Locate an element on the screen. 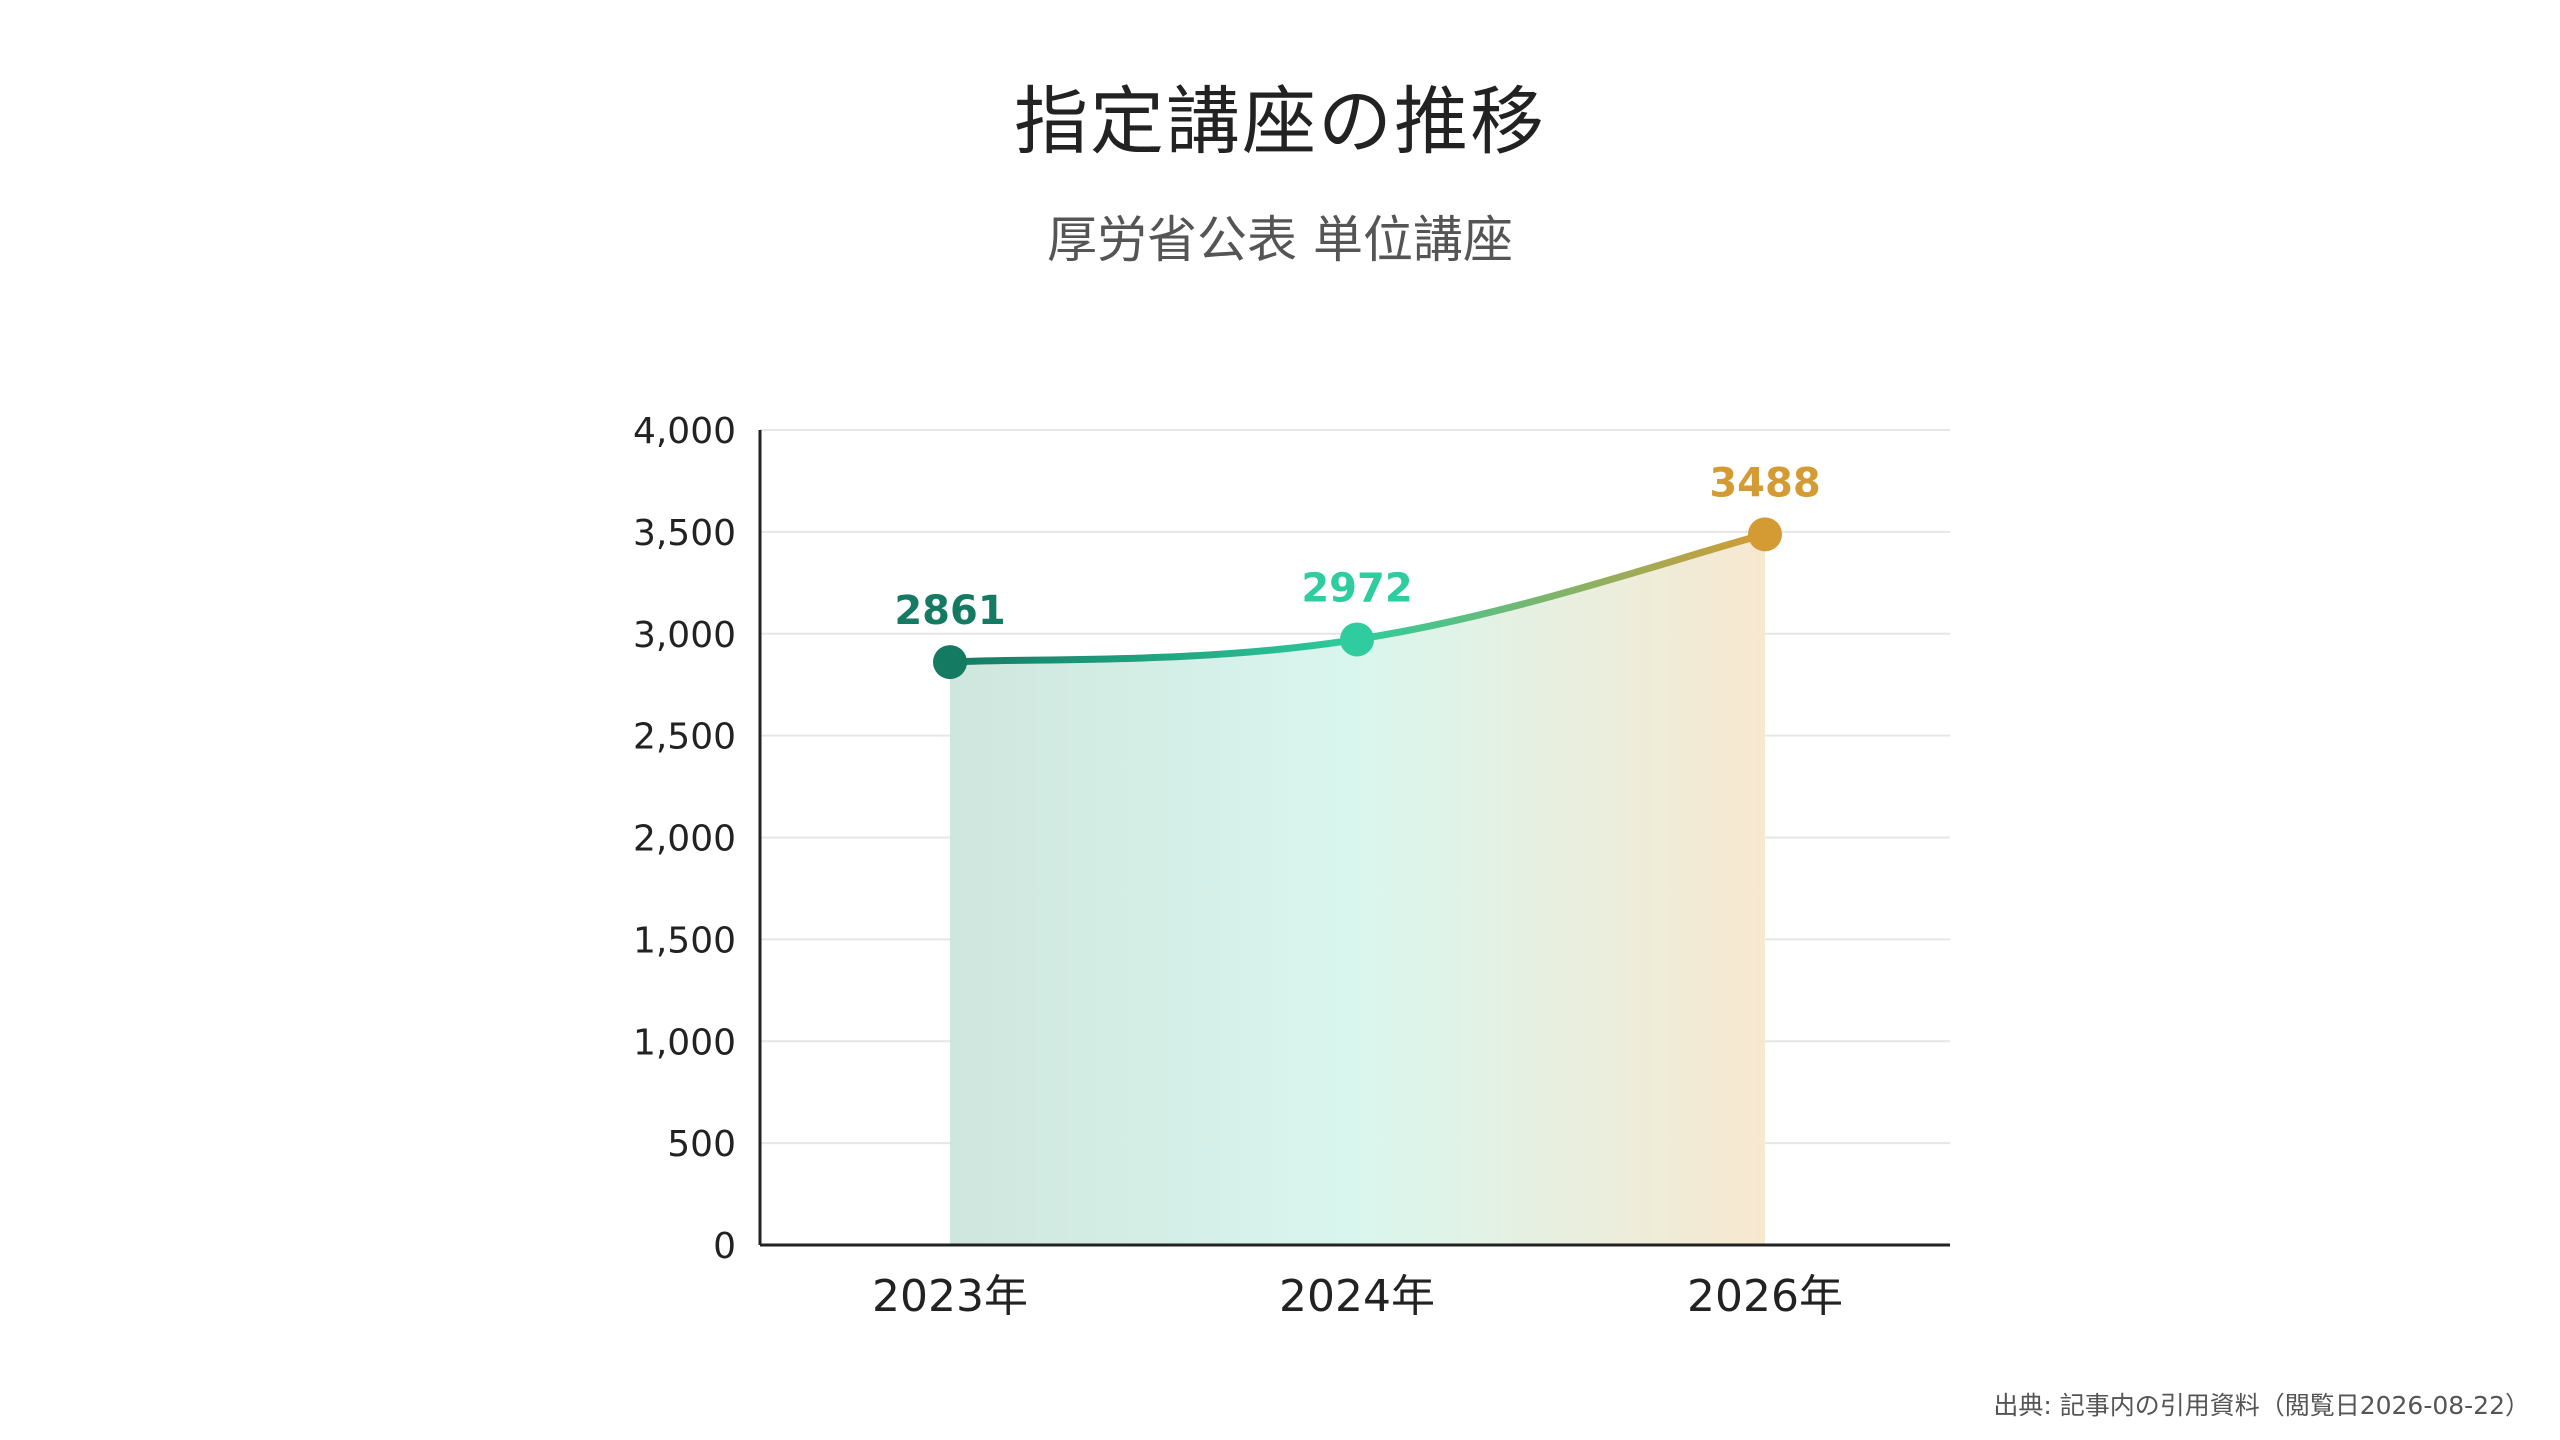 Image resolution: width=2560 pixels, height=1440 pixels. x-tick-labels: 2023年 2024年 2026年 is located at coordinates (1357, 1296).